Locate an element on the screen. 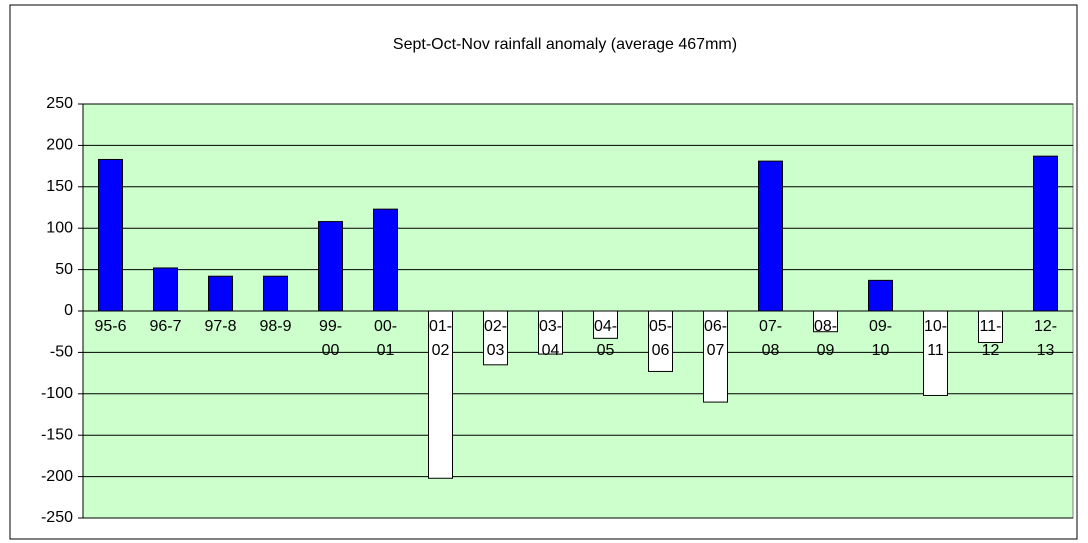  x-tick-label: 10-11 is located at coordinates (935, 338).